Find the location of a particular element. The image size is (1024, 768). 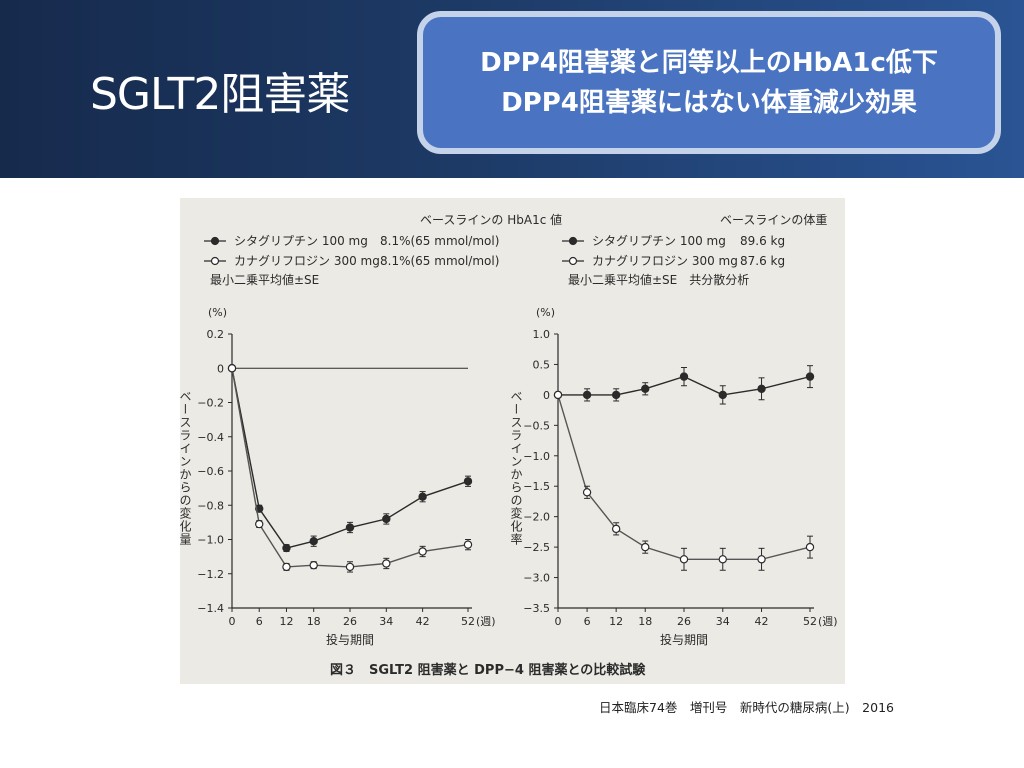

callout-line-2: DPP4阻害薬にはない体重減少効果 is located at coordinates (709, 102).